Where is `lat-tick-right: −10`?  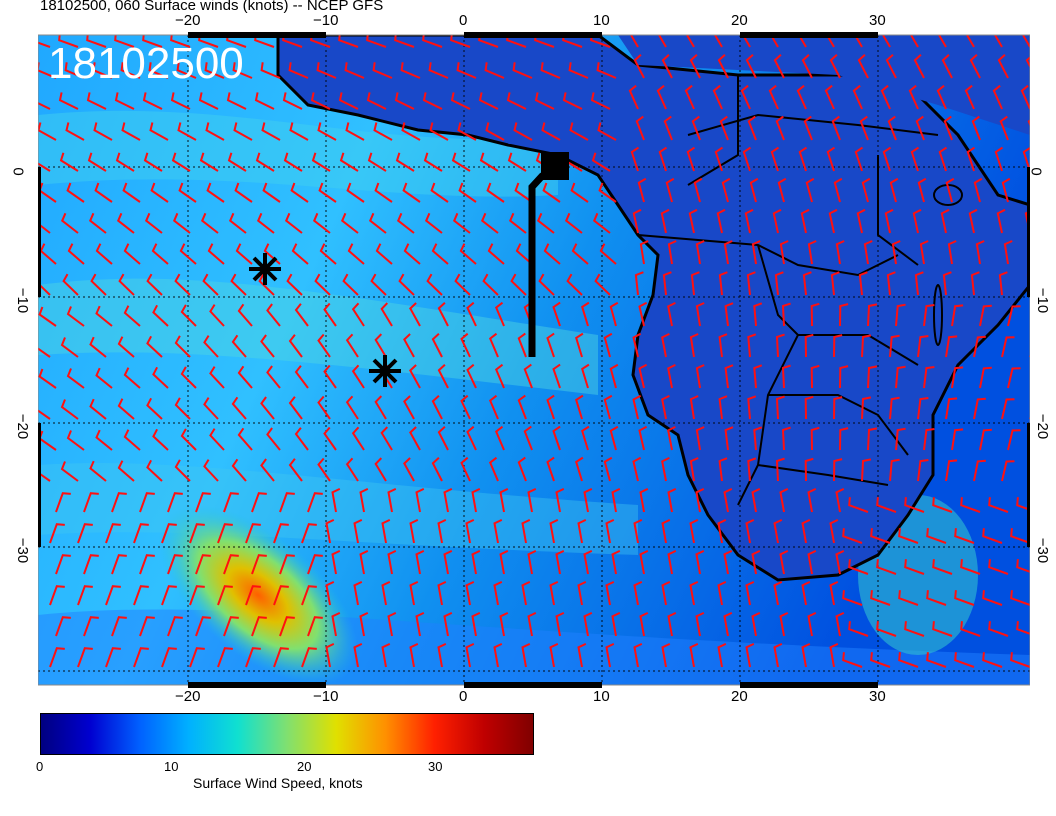 lat-tick-right: −10 is located at coordinates (1043, 300).